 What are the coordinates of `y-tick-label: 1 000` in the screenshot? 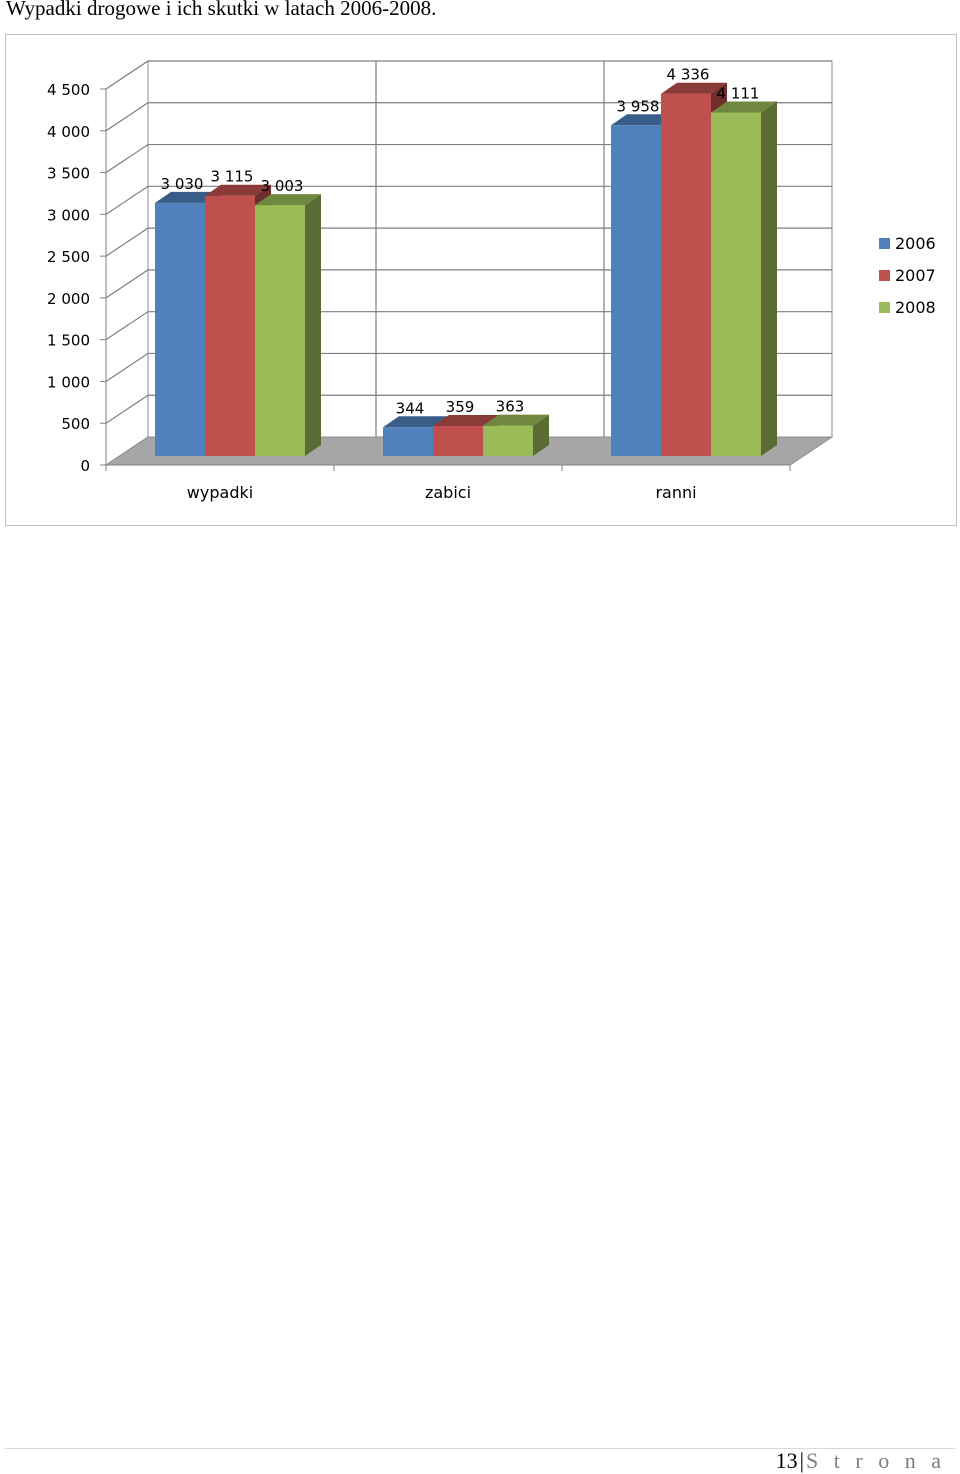 It's located at (68, 382).